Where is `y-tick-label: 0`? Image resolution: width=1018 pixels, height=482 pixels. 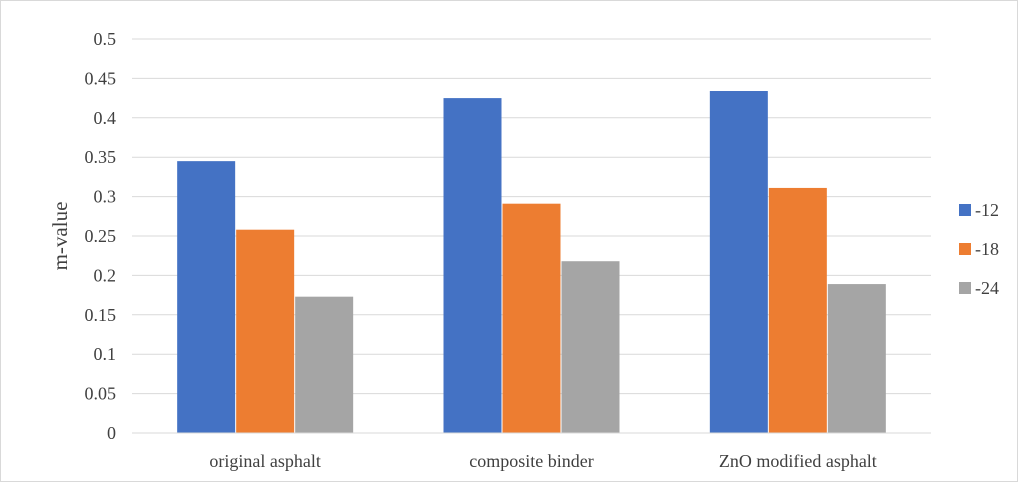 y-tick-label: 0 is located at coordinates (111, 433).